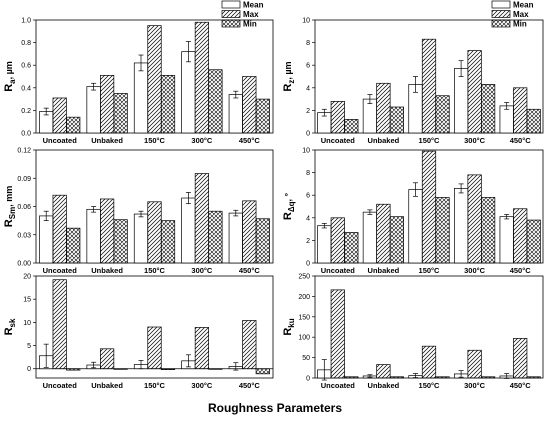 The image size is (550, 423). Describe the element at coordinates (26, 134) in the screenshot. I see `y-tick-label: 0.0` at that location.